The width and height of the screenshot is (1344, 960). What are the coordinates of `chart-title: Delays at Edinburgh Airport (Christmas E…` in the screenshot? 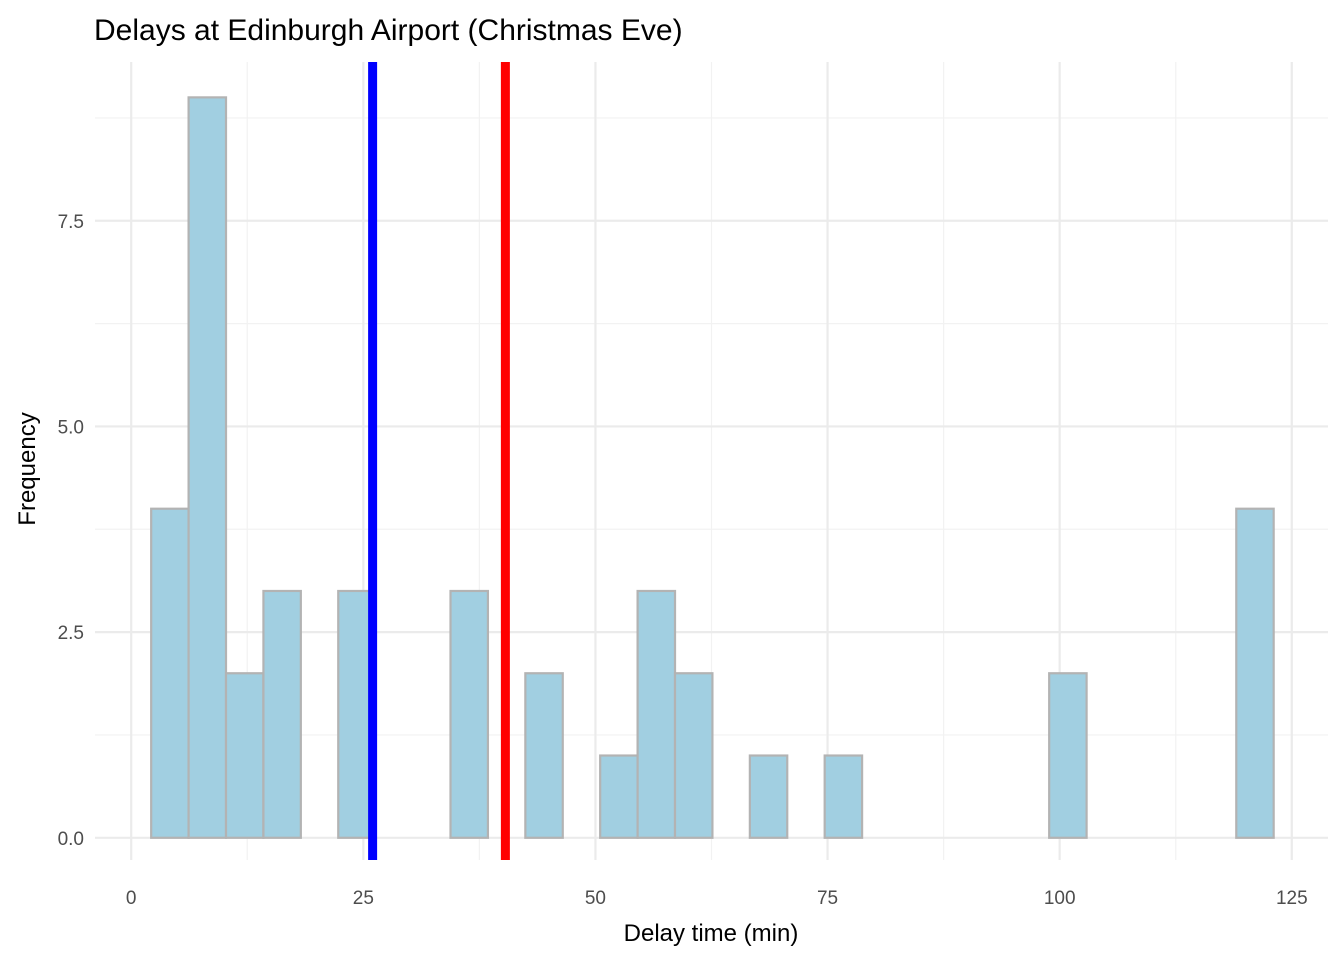 It's located at (388, 30).